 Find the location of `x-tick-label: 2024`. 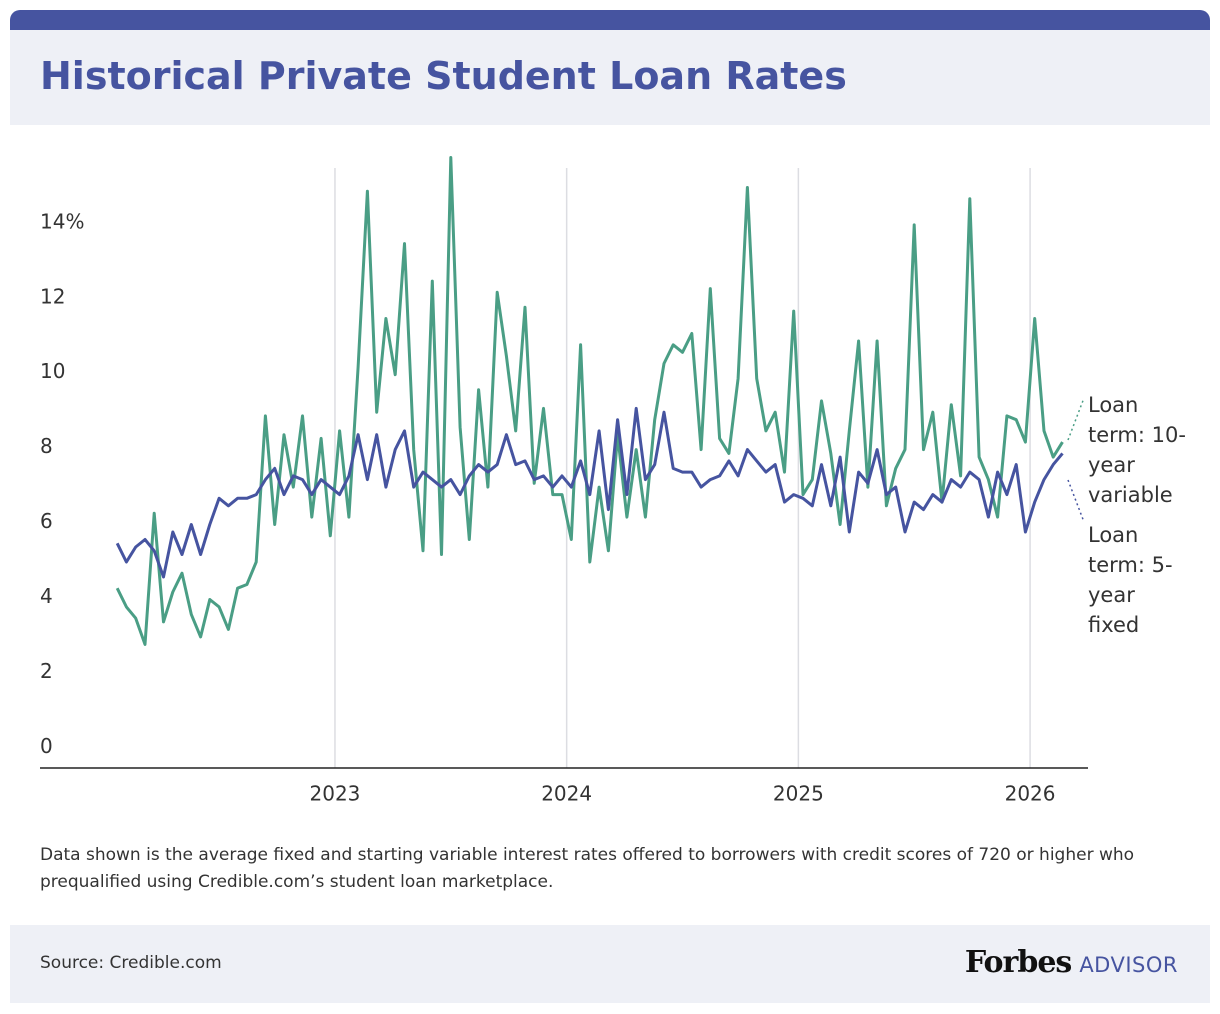

x-tick-label: 2024 is located at coordinates (566, 794).